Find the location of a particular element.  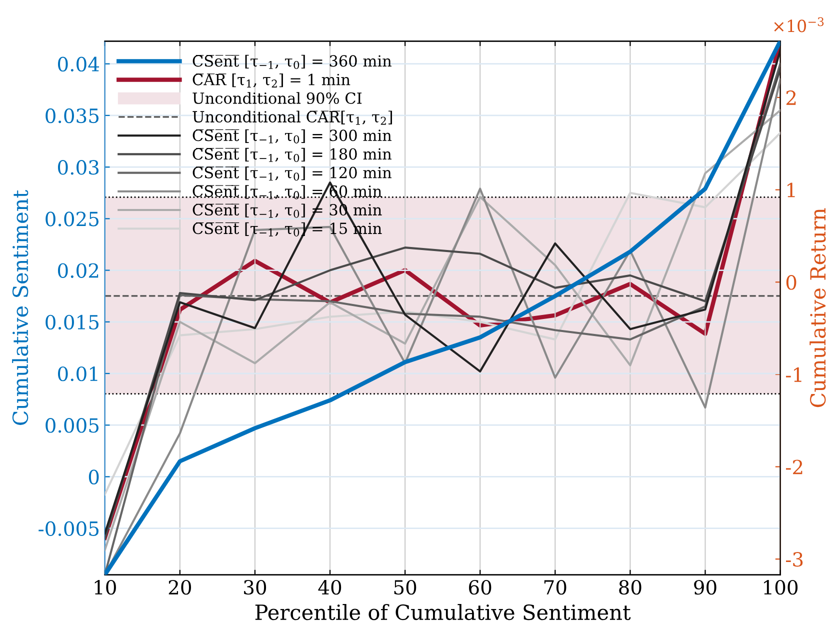

x-tick-label: 60 is located at coordinates (480, 587).